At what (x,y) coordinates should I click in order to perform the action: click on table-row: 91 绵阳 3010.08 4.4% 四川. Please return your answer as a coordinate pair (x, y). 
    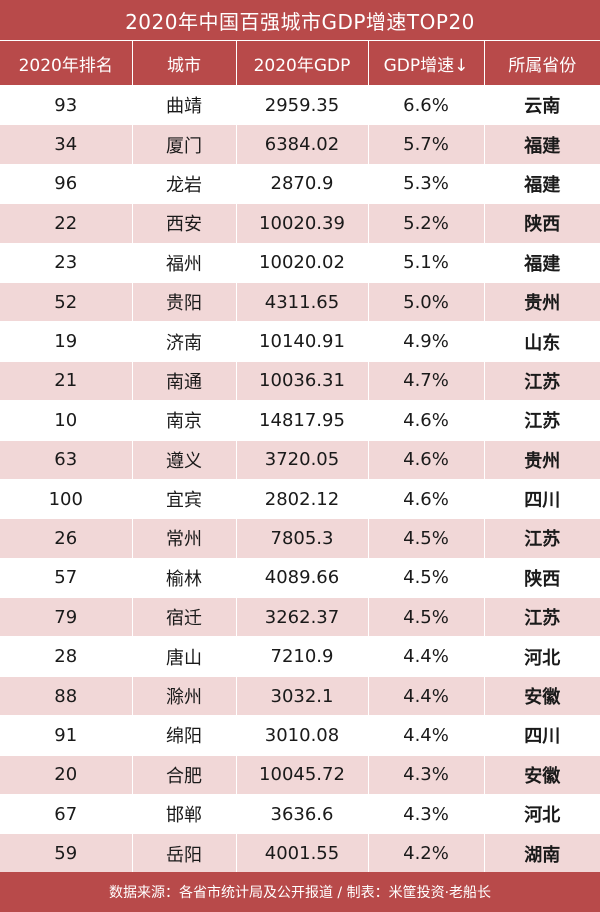
    Looking at the image, I should click on (300, 735).